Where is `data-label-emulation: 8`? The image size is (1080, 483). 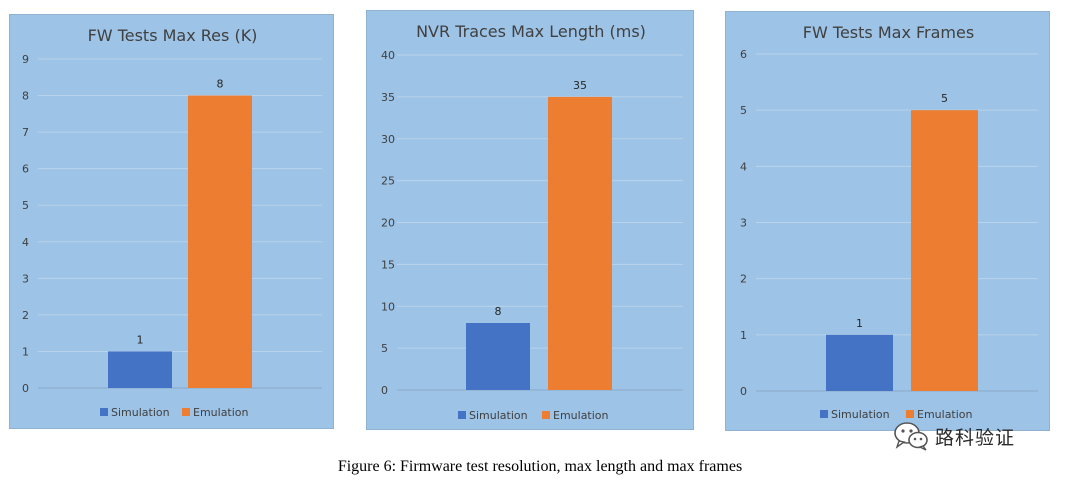
data-label-emulation: 8 is located at coordinates (220, 84).